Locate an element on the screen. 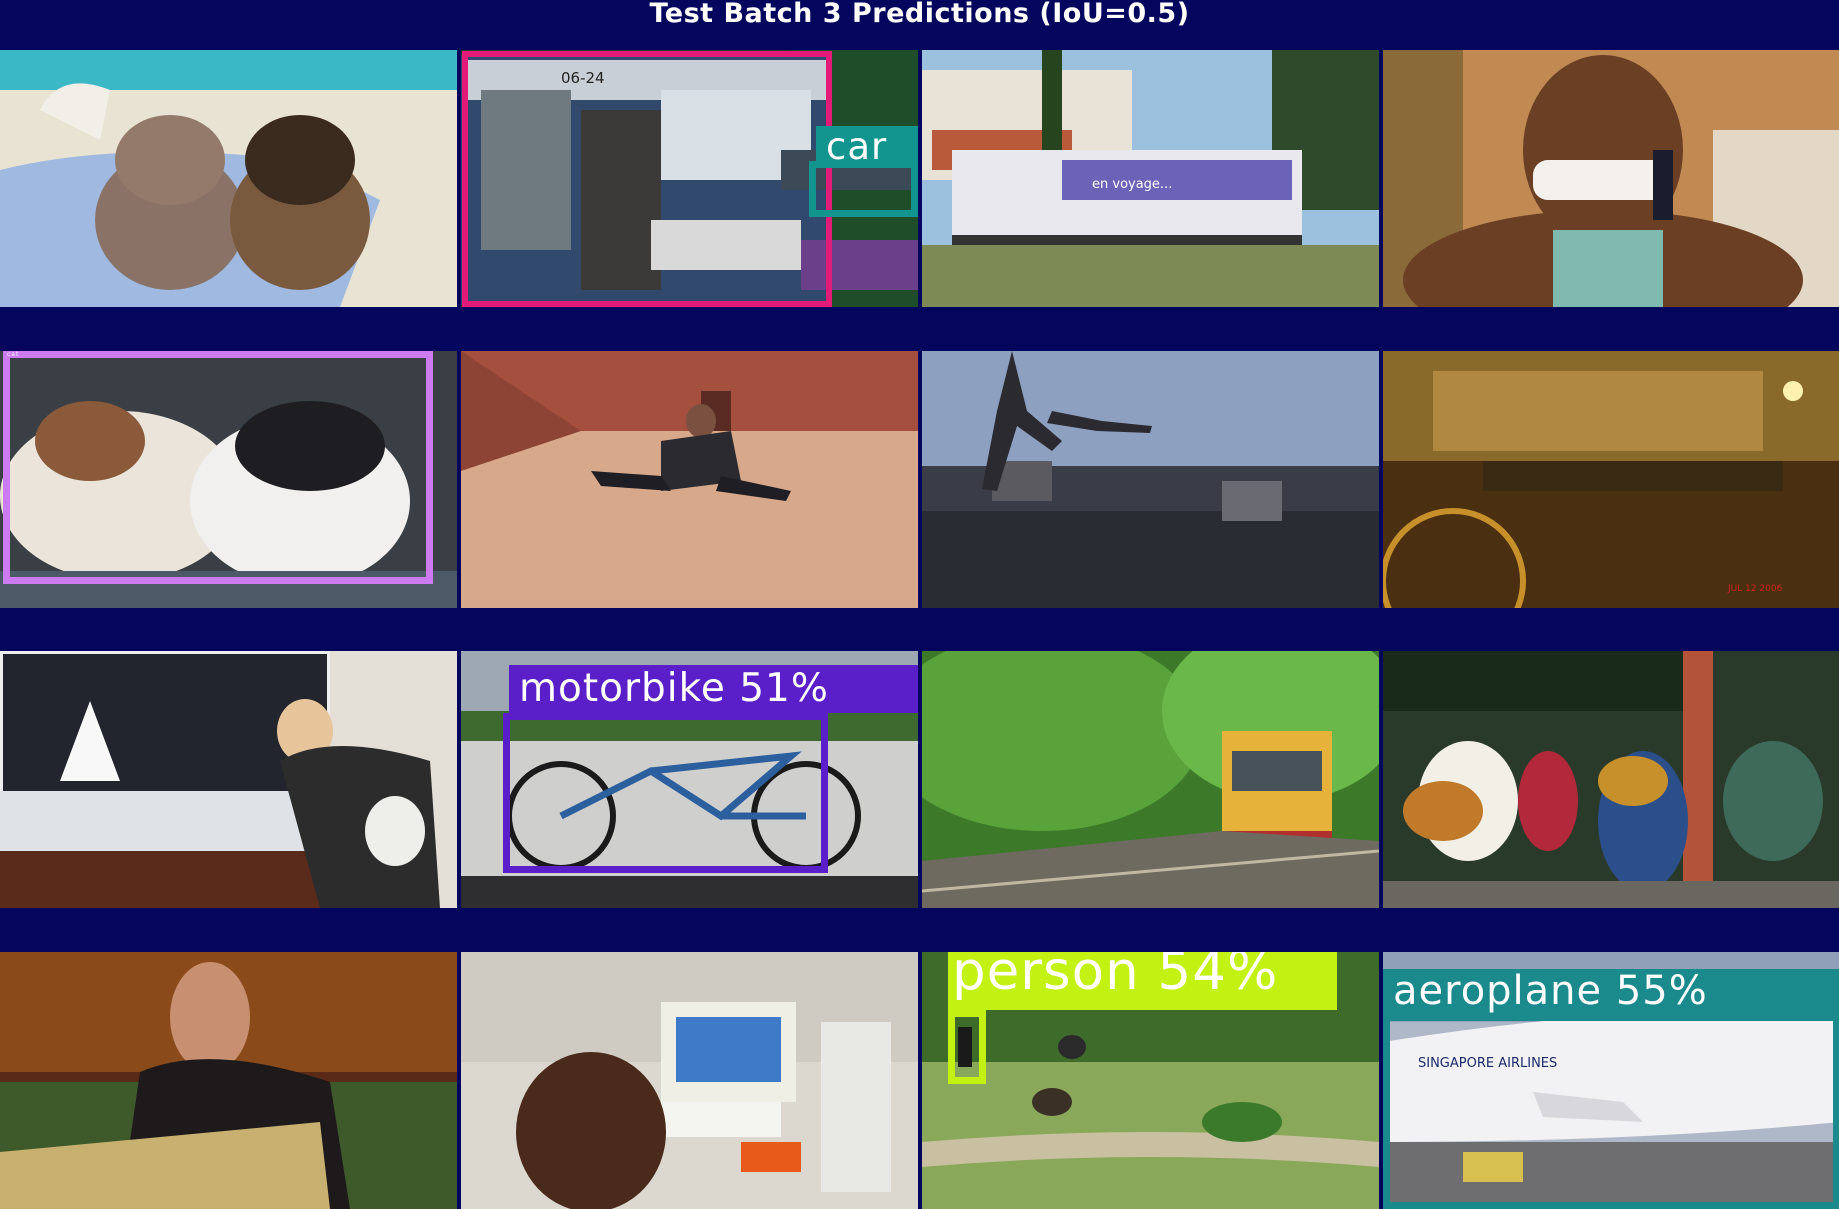  car-box is located at coordinates (863, 189).